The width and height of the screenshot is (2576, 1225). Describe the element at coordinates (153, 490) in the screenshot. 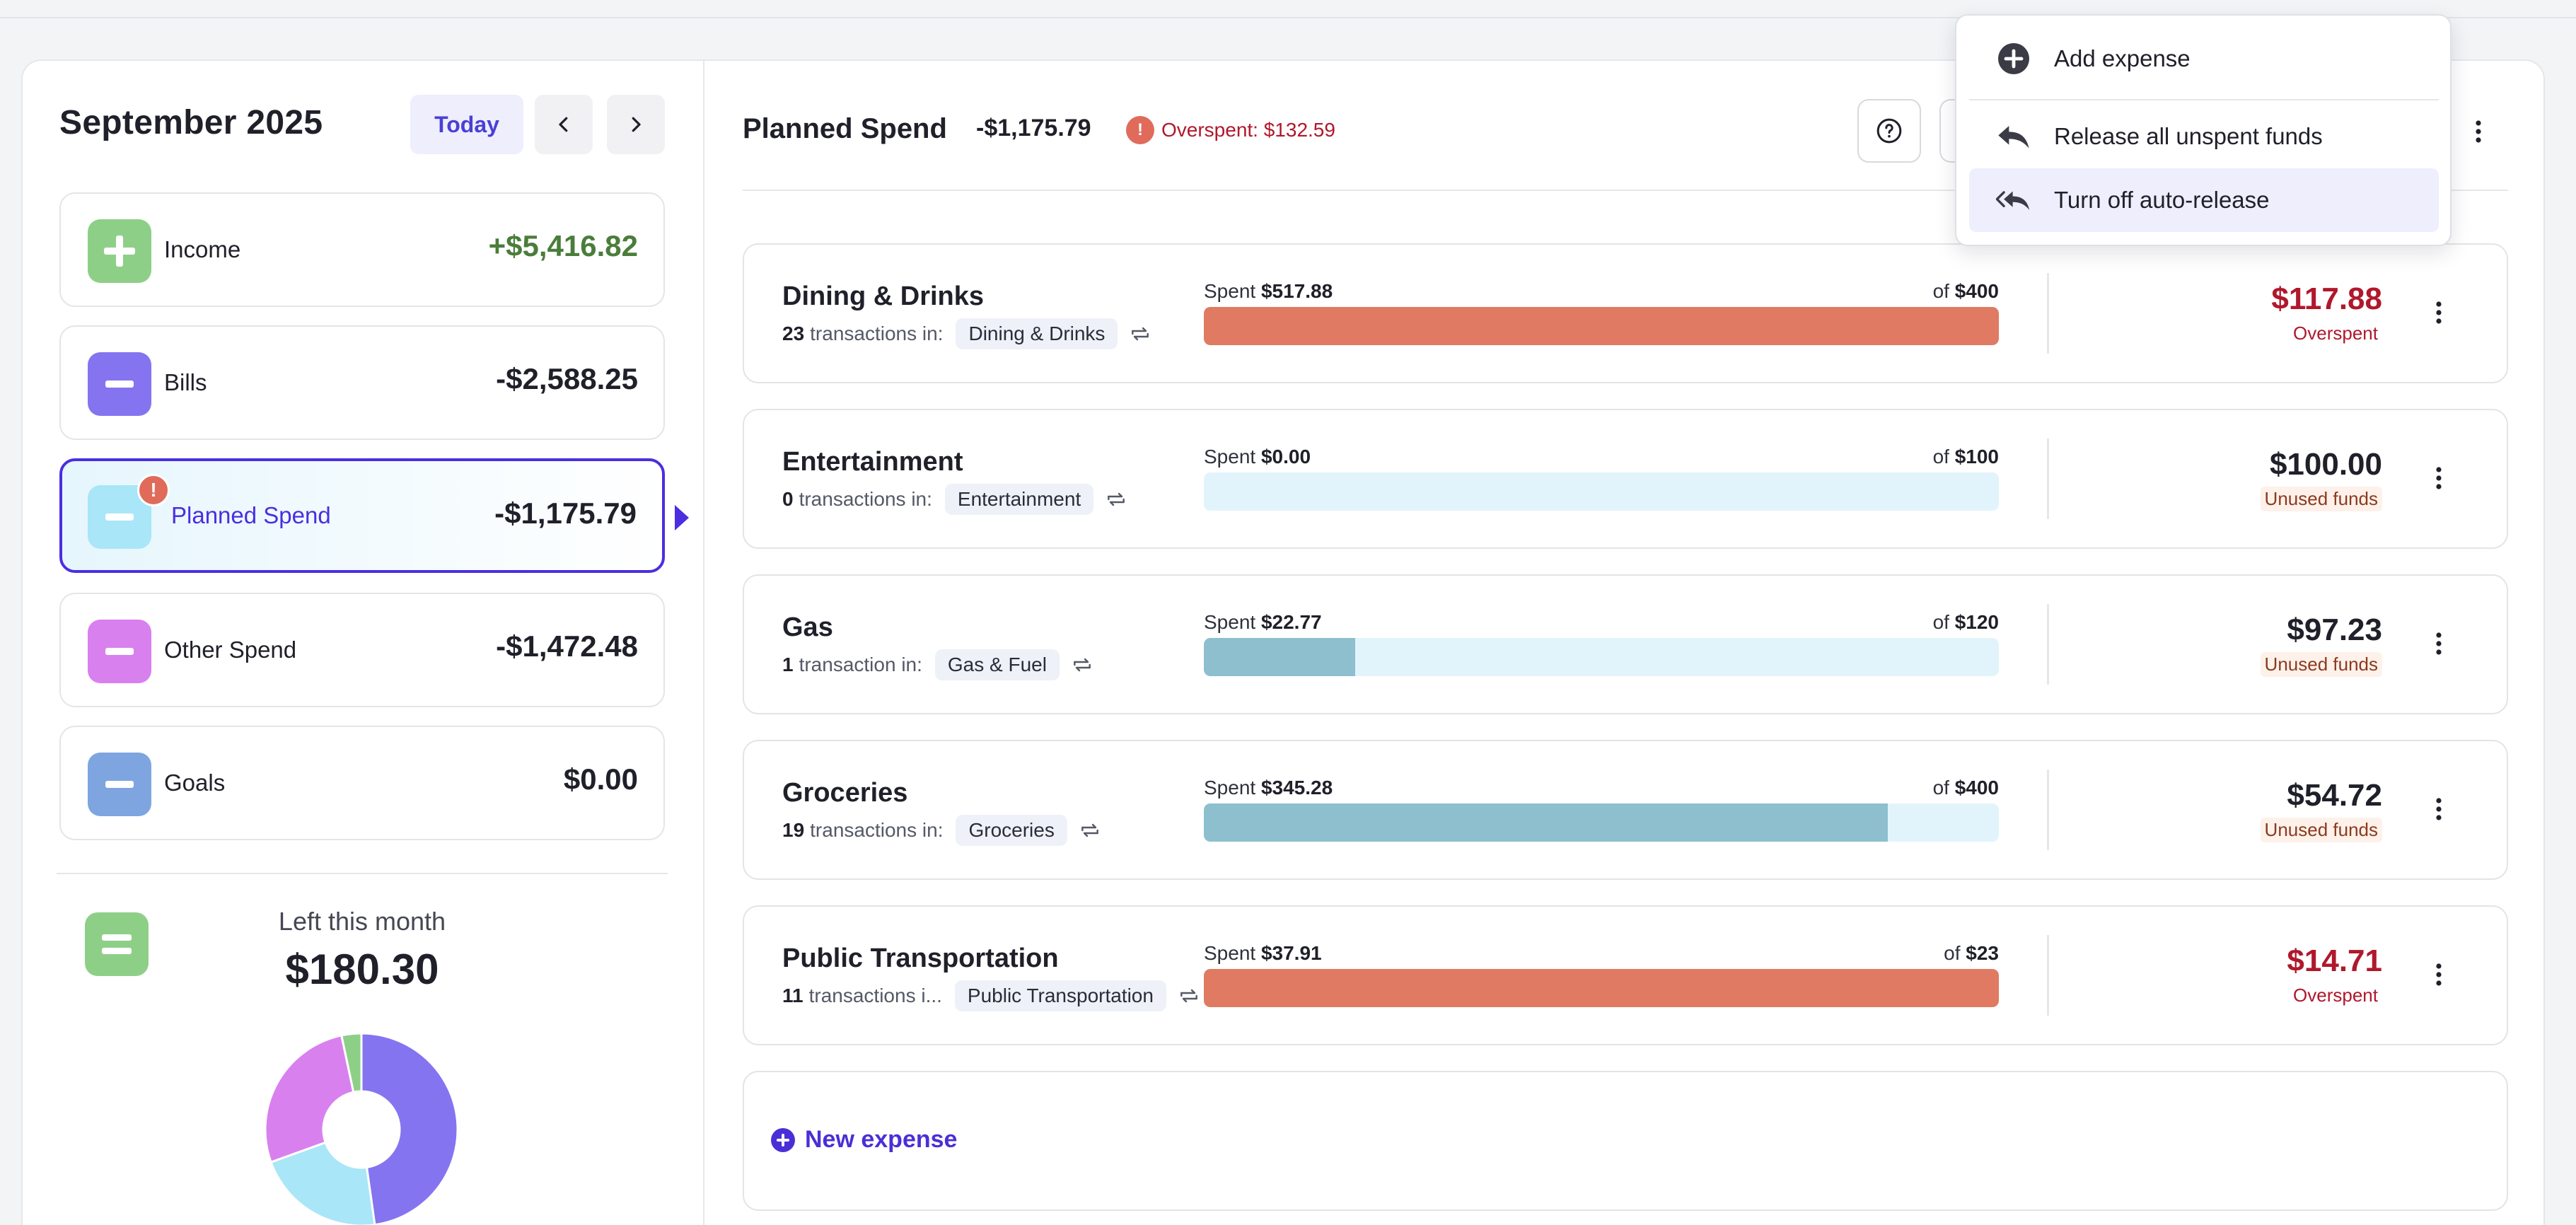

I see `alert-badge: !` at that location.